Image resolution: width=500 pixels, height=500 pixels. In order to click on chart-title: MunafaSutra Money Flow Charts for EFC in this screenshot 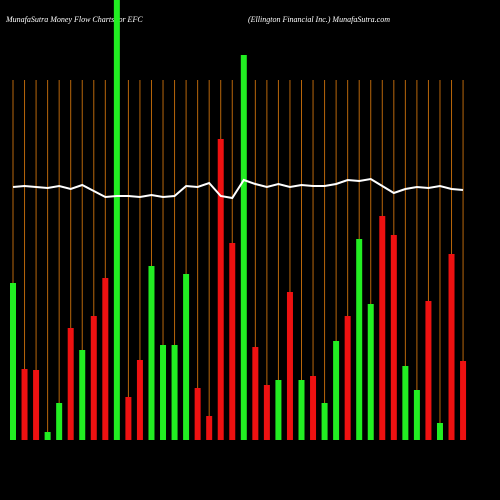, I will do `click(74, 19)`.